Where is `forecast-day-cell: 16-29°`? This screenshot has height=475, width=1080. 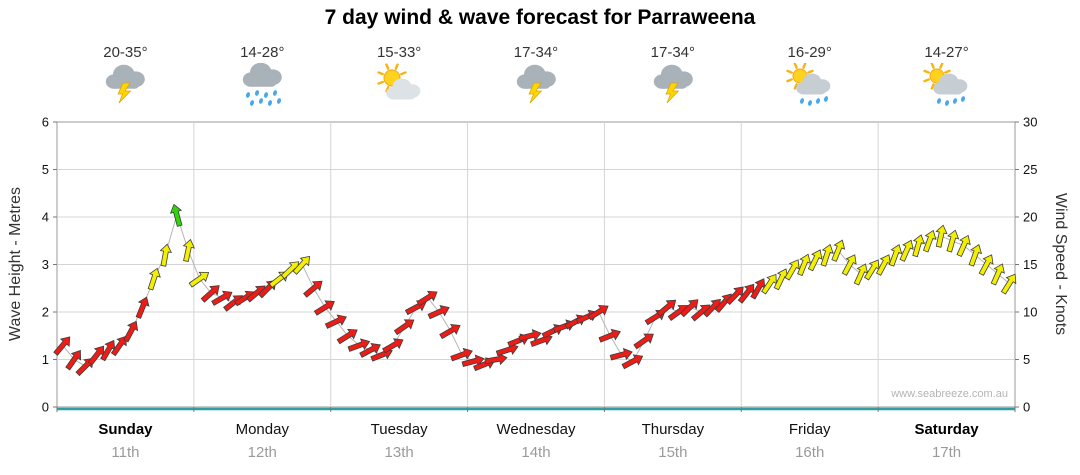 forecast-day-cell: 16-29° is located at coordinates (809, 76).